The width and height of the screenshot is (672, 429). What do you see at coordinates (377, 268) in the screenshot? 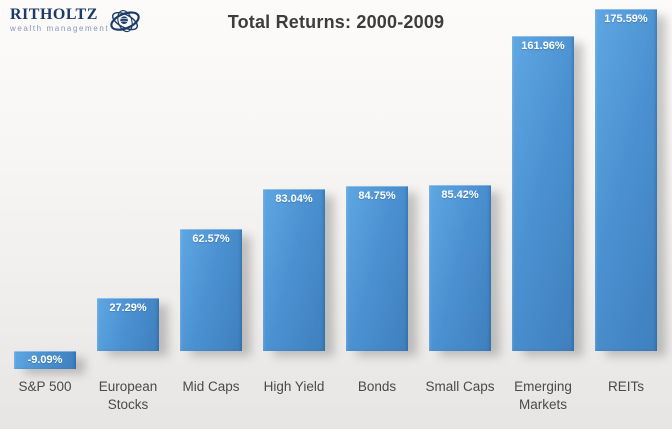
I see `bar-bonds: 84.75%` at bounding box center [377, 268].